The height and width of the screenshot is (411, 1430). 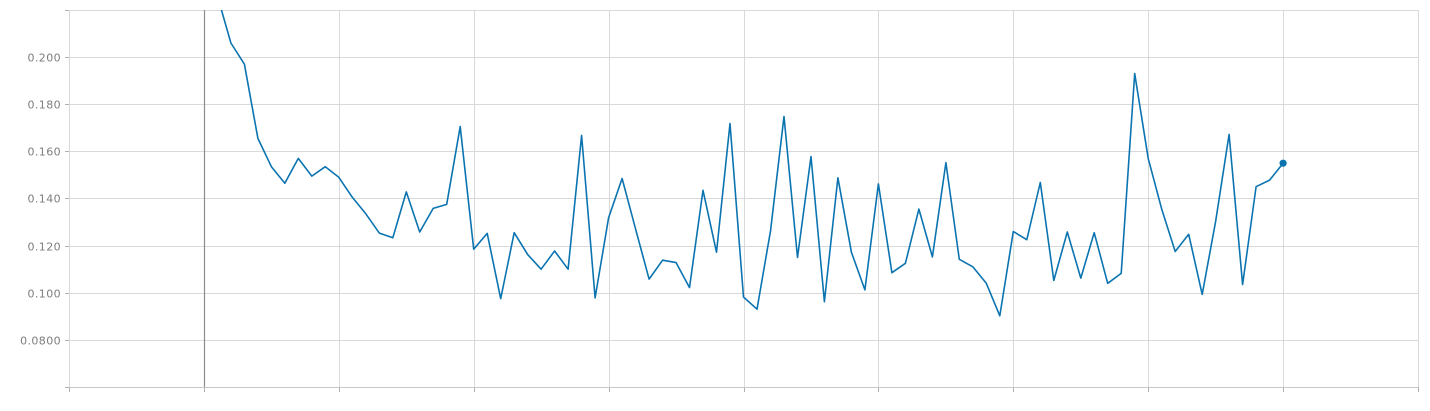 I want to click on y-tick-label: 0.140, so click(x=45, y=199).